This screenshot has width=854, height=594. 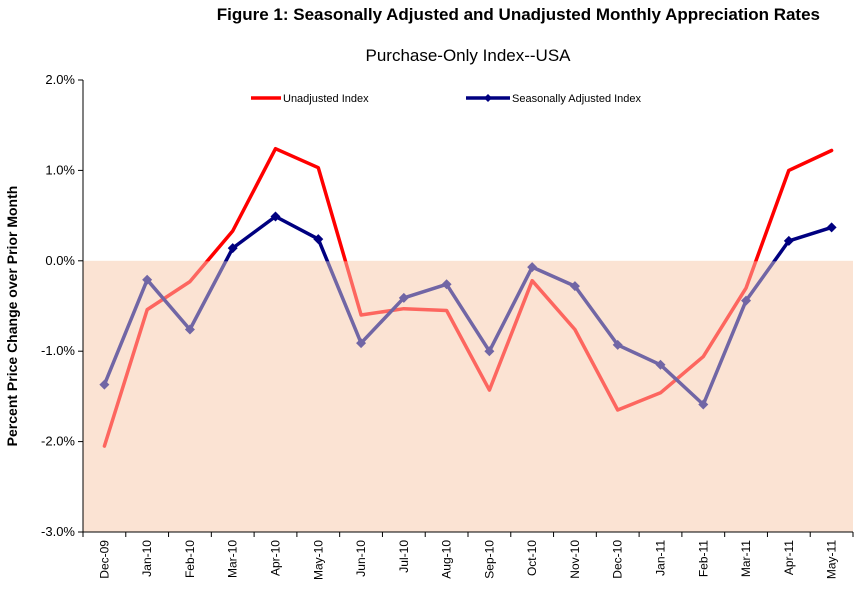 What do you see at coordinates (489, 559) in the screenshot?
I see `x-tick-label: Sep-10` at bounding box center [489, 559].